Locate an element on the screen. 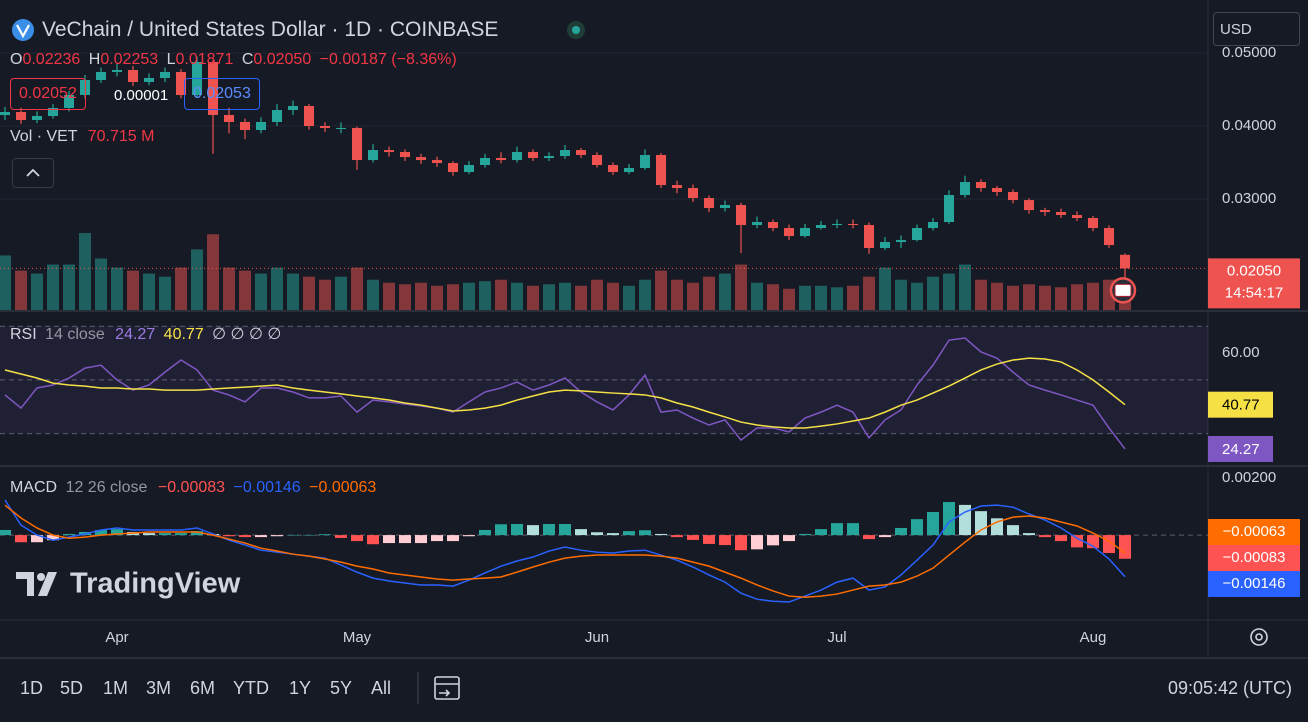 The height and width of the screenshot is (722, 1308). legend-change: −0.00187 (−8.36%) is located at coordinates (388, 59).